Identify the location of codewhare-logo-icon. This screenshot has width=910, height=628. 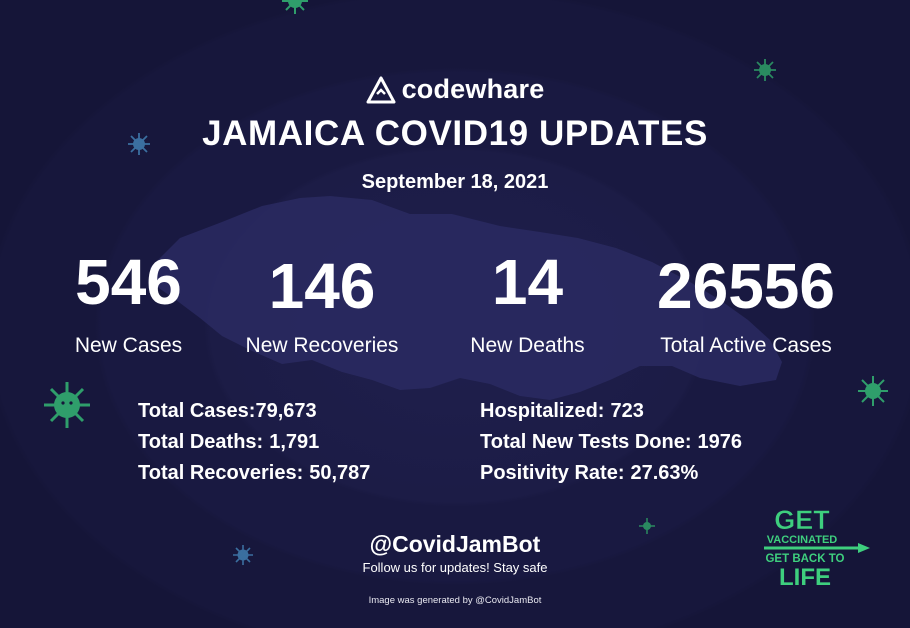
(381, 89).